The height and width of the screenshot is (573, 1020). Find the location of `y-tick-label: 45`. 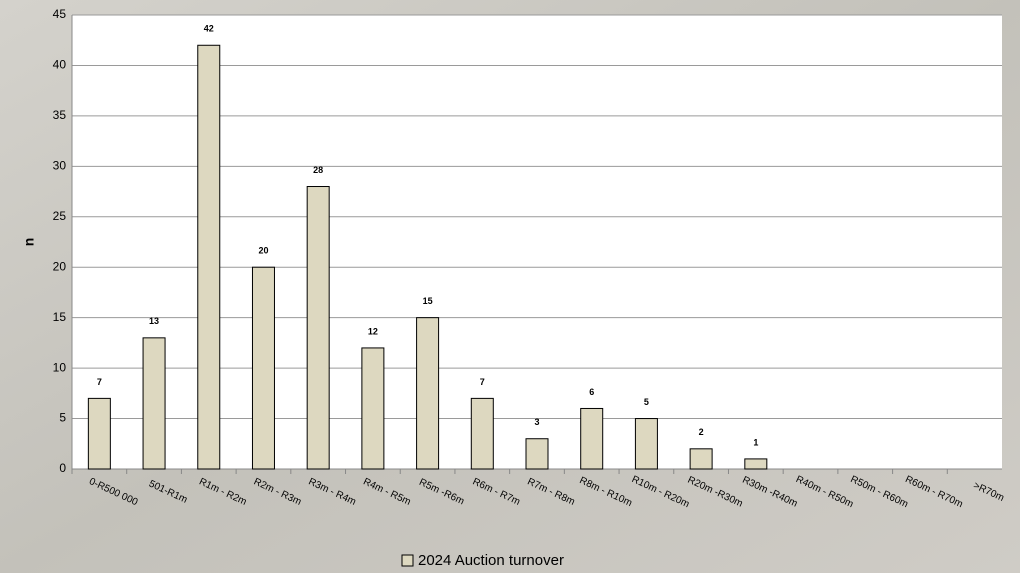

y-tick-label: 45 is located at coordinates (60, 14).